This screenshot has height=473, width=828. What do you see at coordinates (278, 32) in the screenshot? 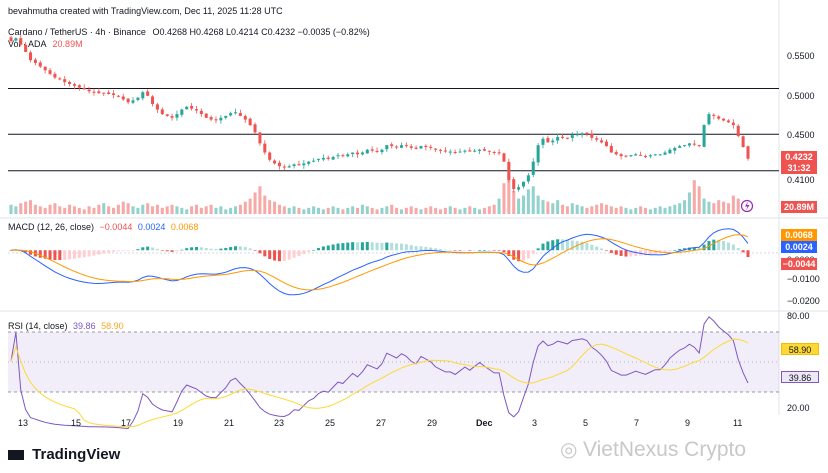
I see `ohlc-close: C0.4232` at bounding box center [278, 32].